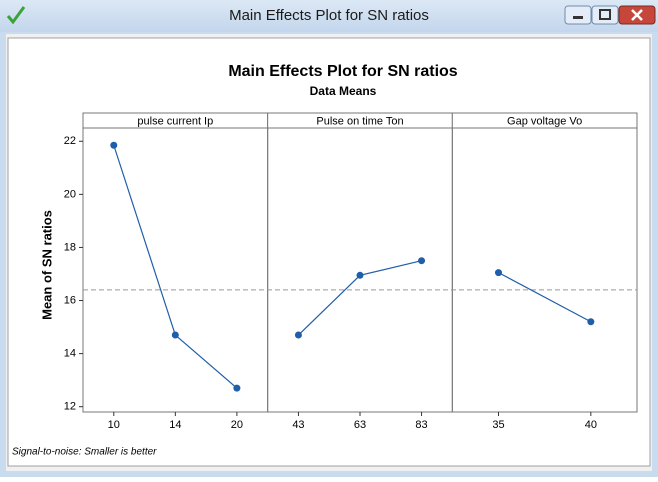 This screenshot has height=482, width=658. I want to click on y-tick-label: 16, so click(70, 300).